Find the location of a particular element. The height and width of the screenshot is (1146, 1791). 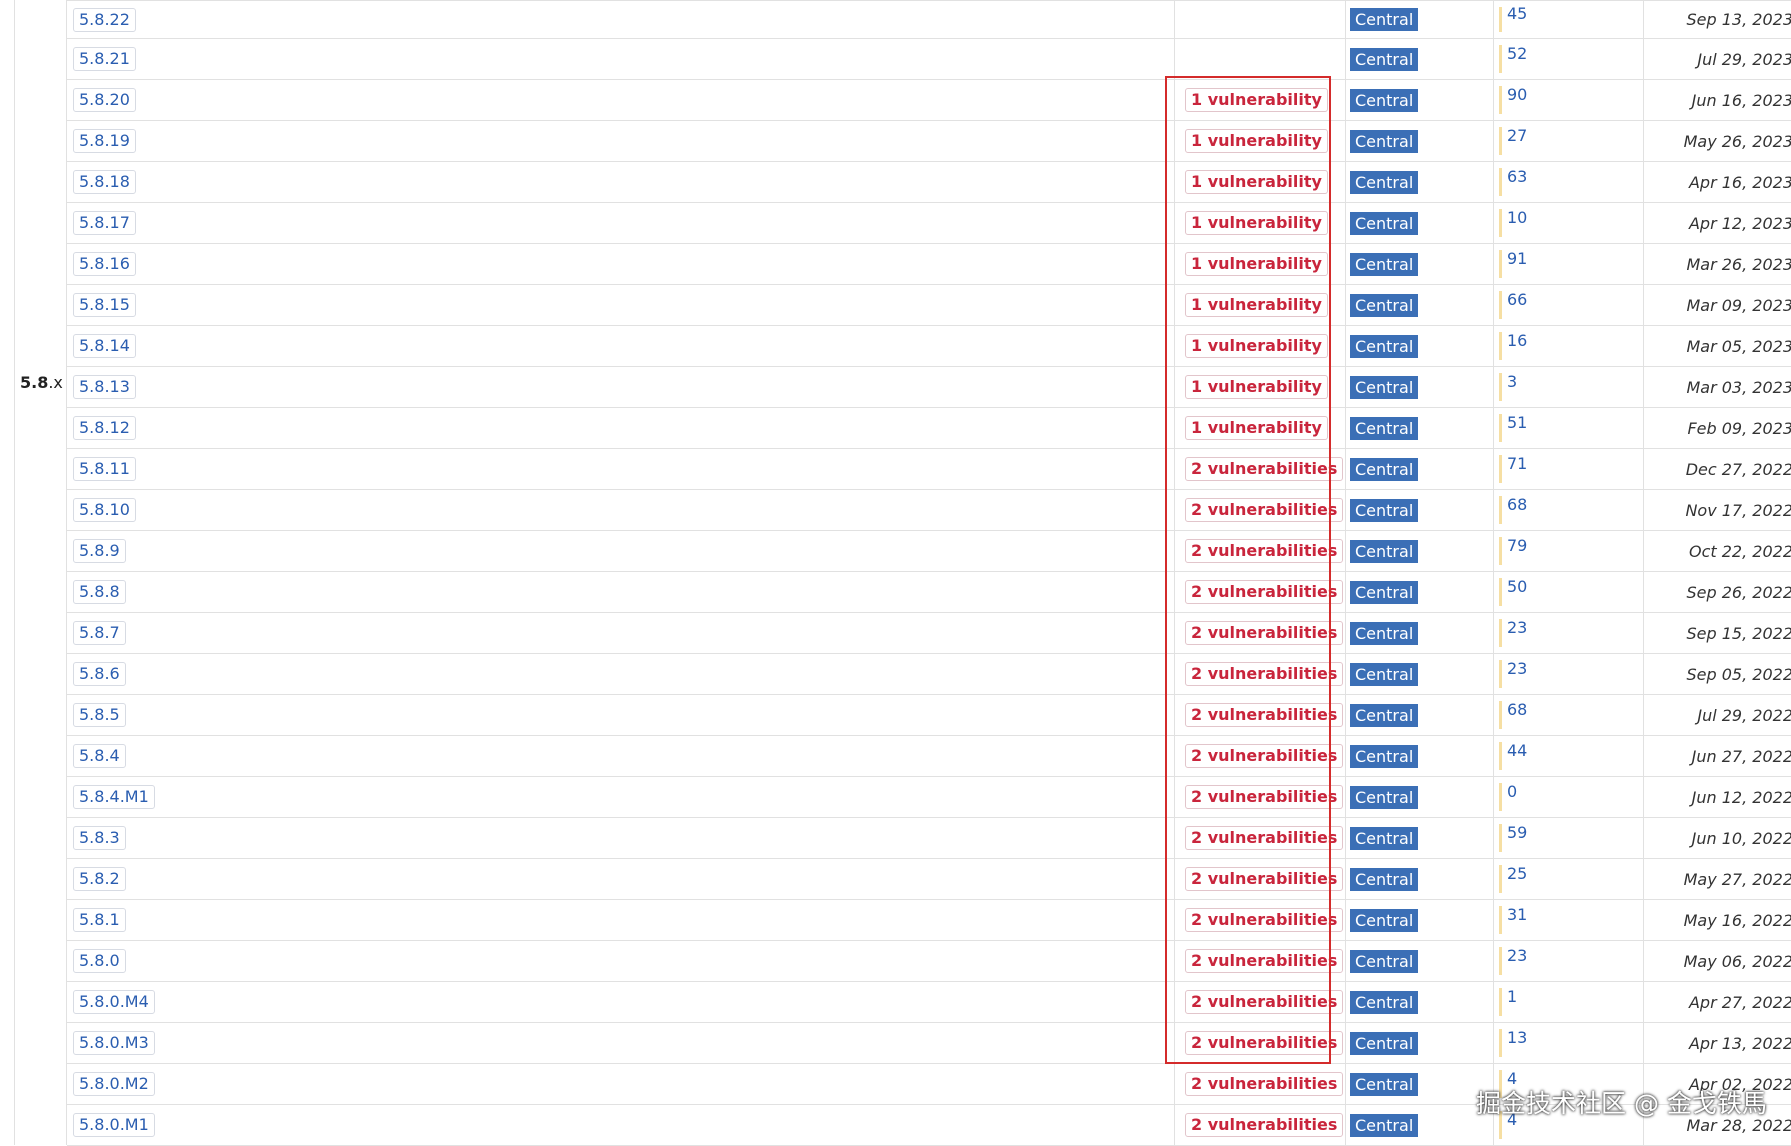

usages-link: 59 is located at coordinates (1517, 832).